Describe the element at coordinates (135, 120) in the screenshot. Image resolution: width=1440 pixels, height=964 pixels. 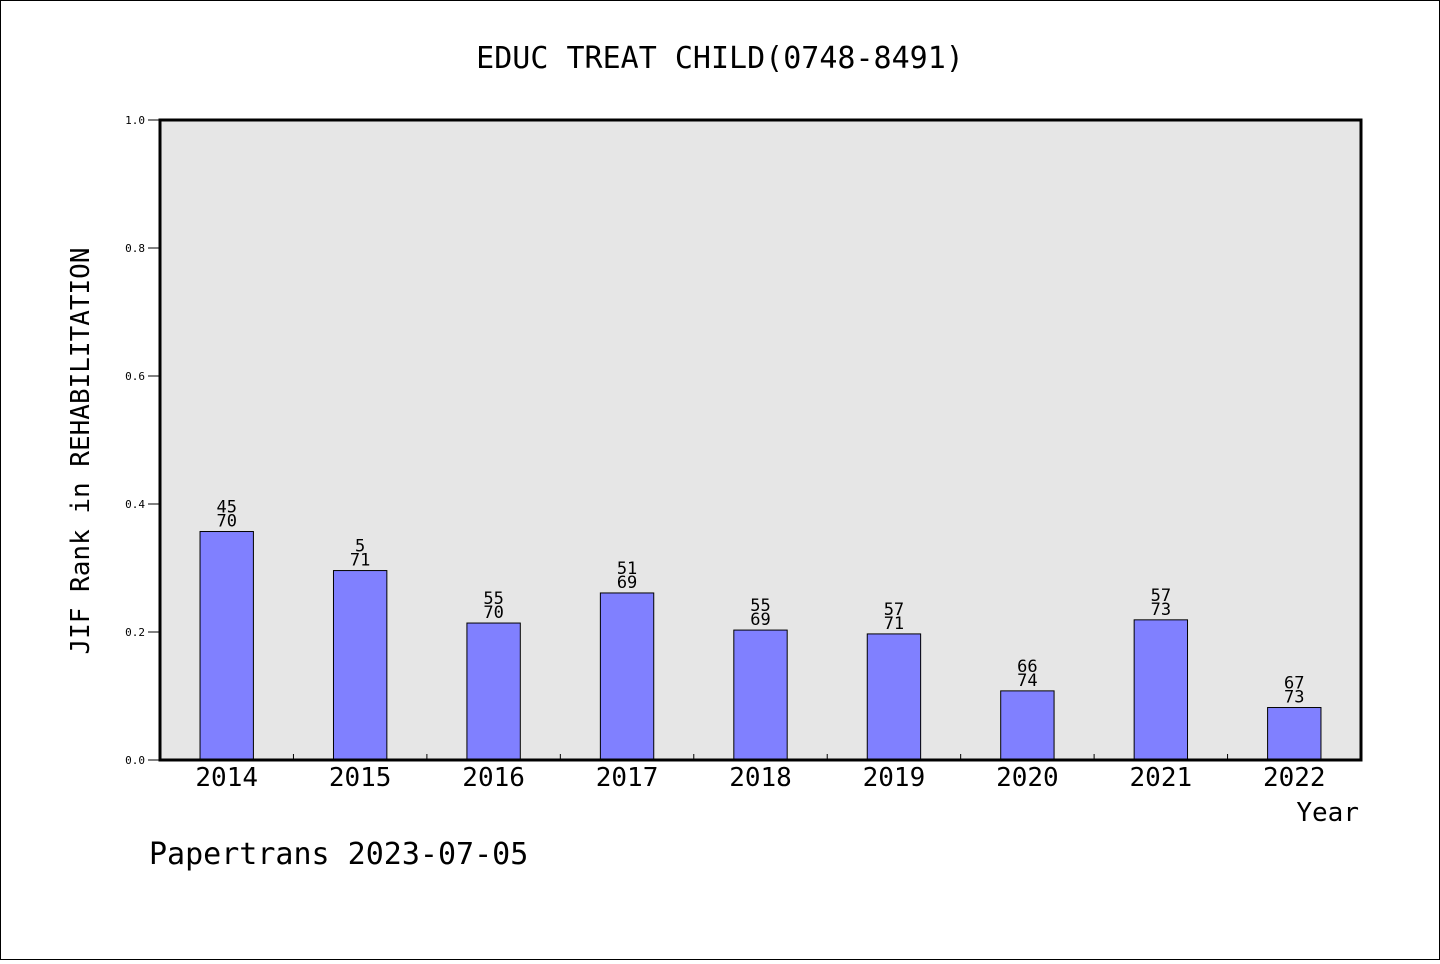
I see `y-tick-label: 1.0` at that location.